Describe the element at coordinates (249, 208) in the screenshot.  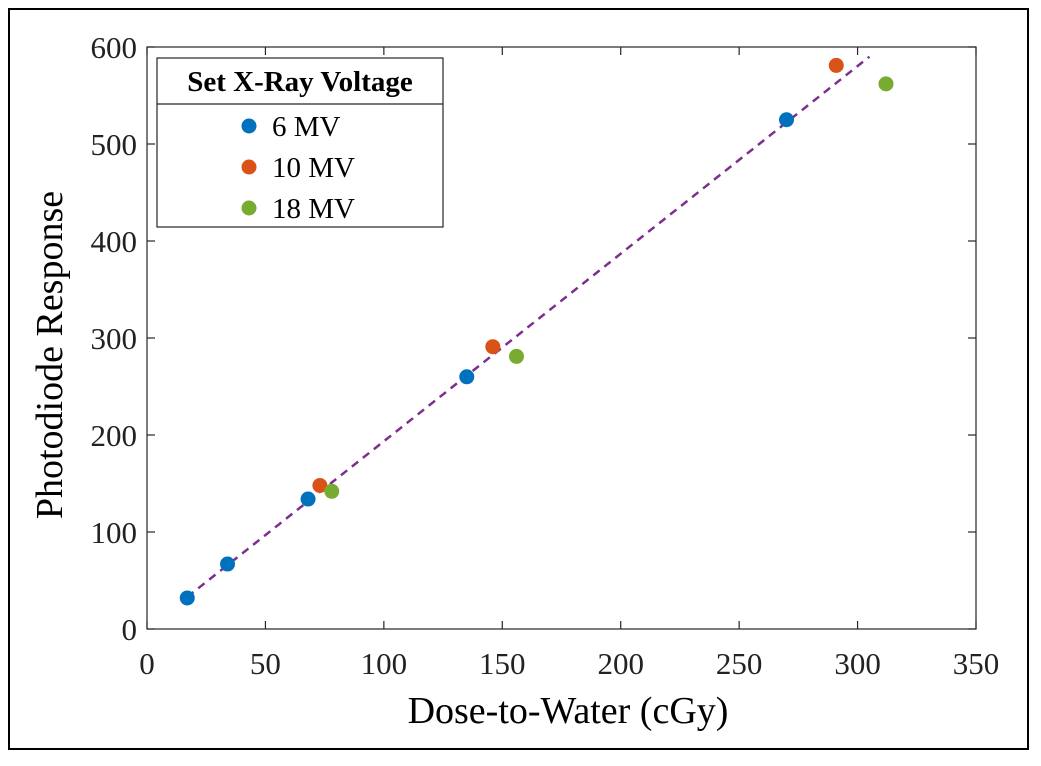
I see `legend-marker-18-mv` at that location.